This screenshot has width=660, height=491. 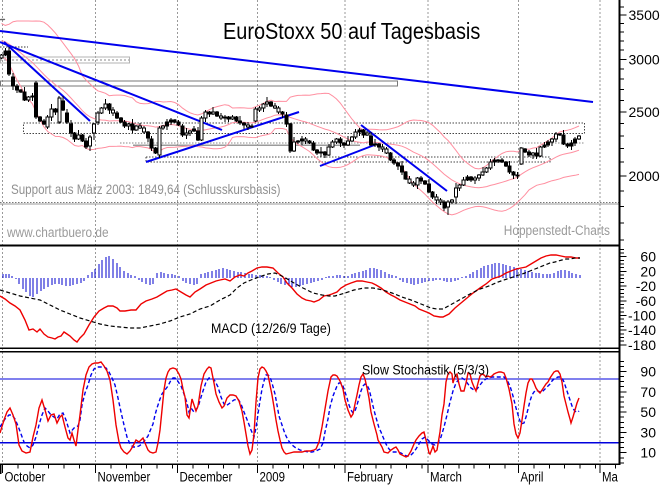 What do you see at coordinates (271, 329) in the screenshot?
I see `svg-text: MACD (12/26/9 Tage)` at bounding box center [271, 329].